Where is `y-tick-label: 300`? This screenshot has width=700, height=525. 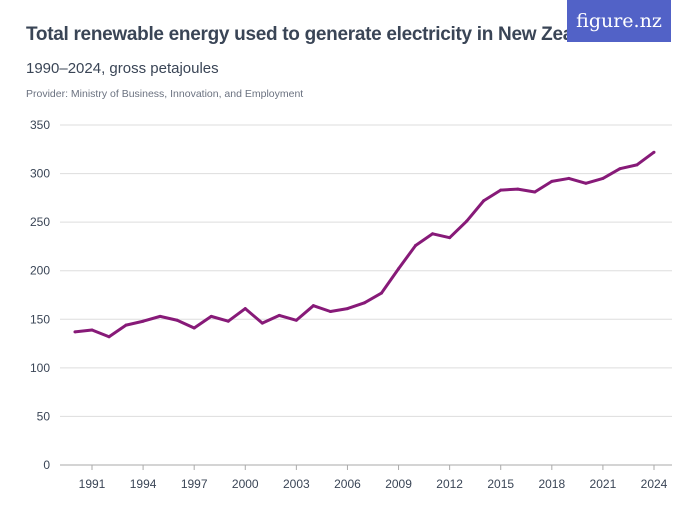
y-tick-label: 300 is located at coordinates (40, 174).